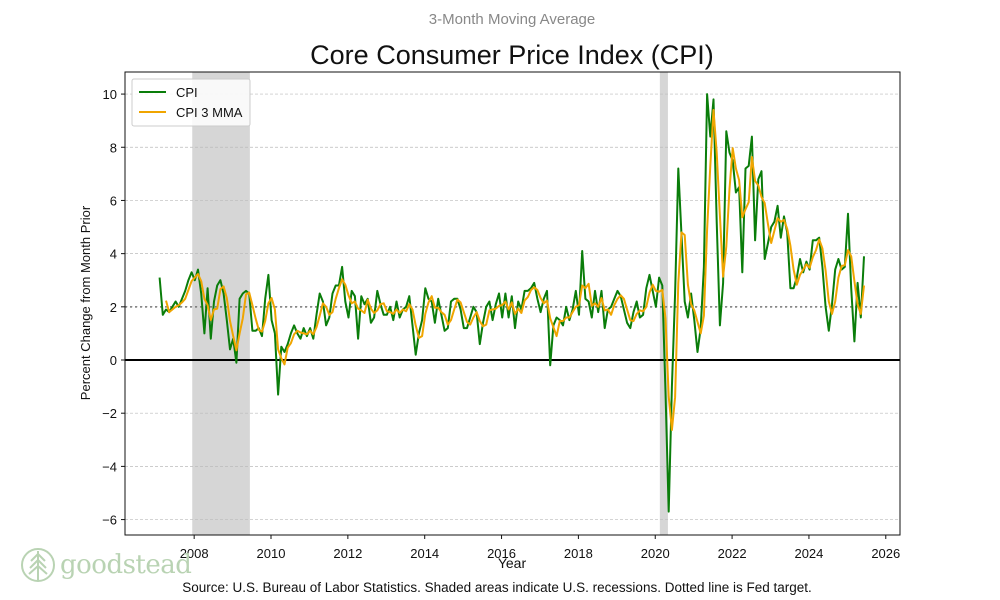 This screenshot has width=1000, height=600. Describe the element at coordinates (347, 553) in the screenshot. I see `x-tick-label: 2012` at that location.